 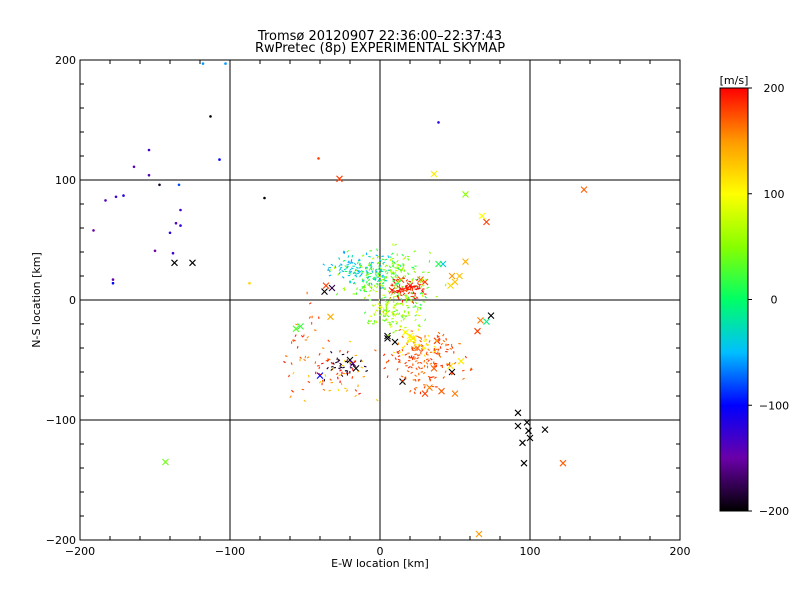 I want to click on colorbar-tick-label: −200, so click(x=774, y=511).